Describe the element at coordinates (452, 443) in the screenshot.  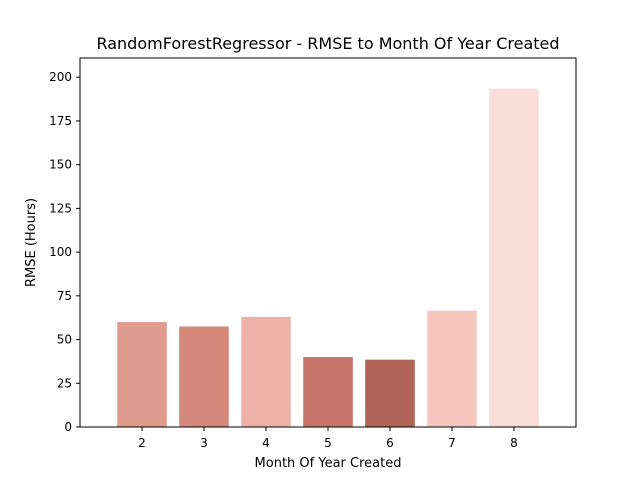
I see `x-tick-label: 7` at that location.